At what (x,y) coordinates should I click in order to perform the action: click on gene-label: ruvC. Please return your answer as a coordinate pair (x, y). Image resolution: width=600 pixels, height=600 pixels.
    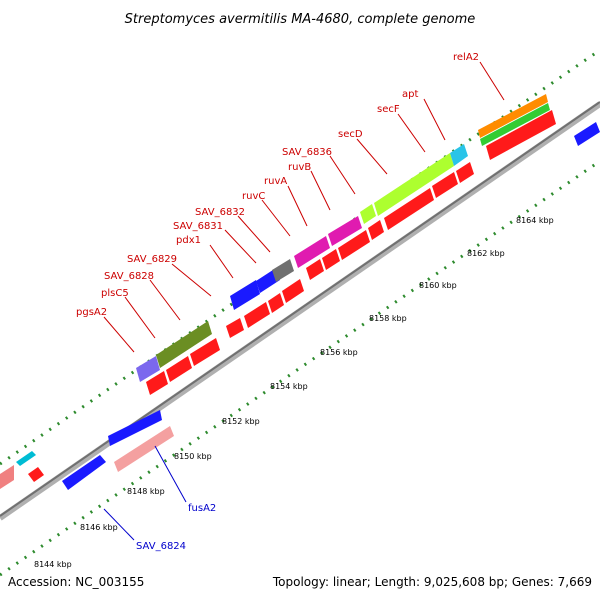
    Looking at the image, I should click on (253, 196).